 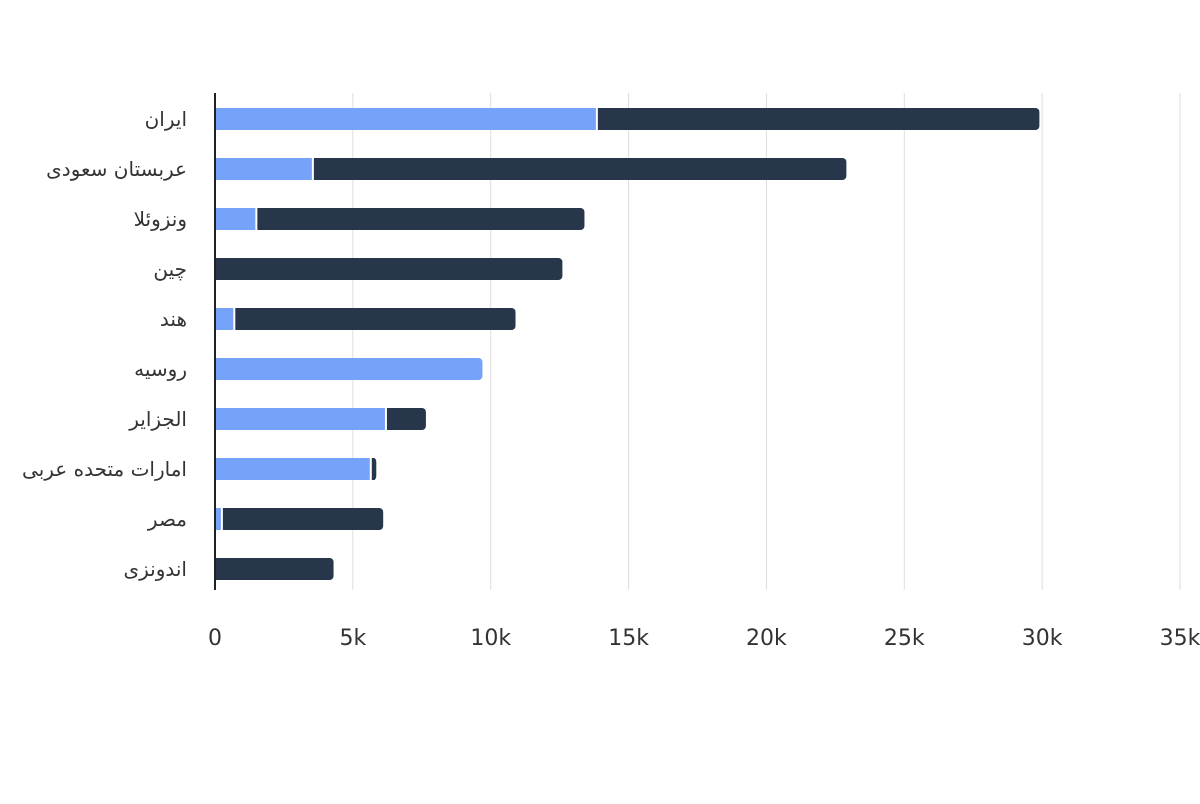 What do you see at coordinates (155, 569) in the screenshot?
I see `category-label-9: اندونزی` at bounding box center [155, 569].